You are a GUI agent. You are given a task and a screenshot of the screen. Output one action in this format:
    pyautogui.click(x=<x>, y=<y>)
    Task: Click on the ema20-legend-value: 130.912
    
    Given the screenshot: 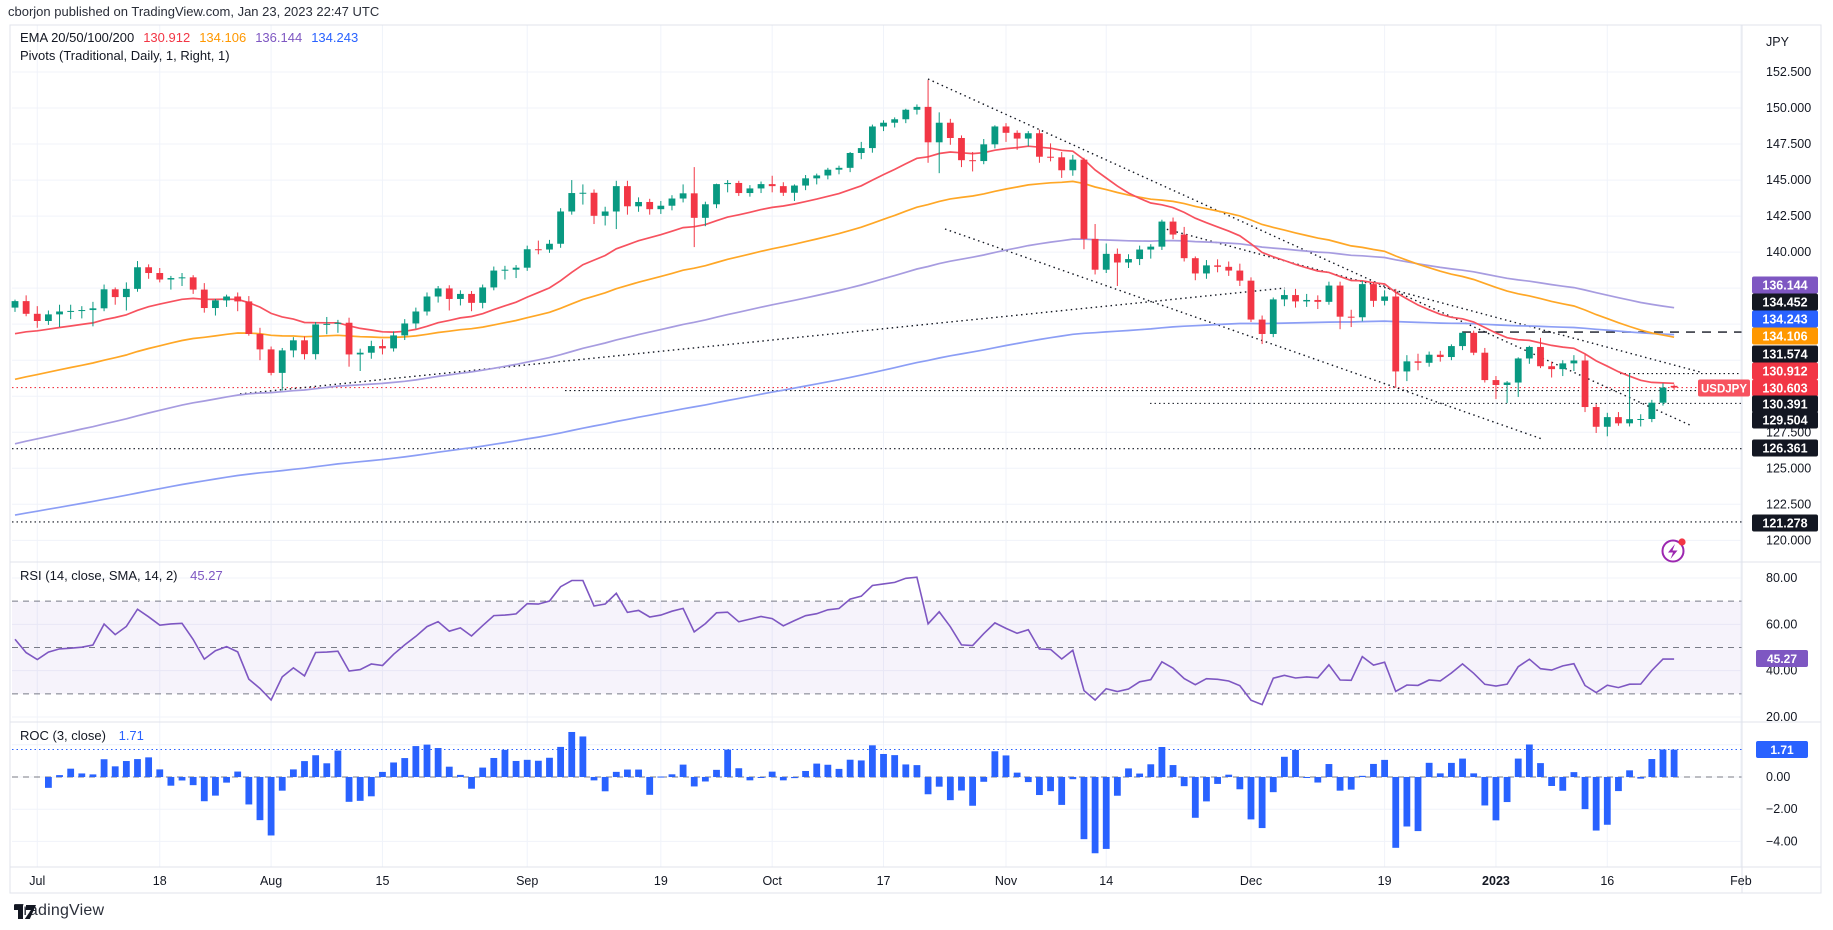 What is the action you would take?
    pyautogui.click(x=167, y=37)
    